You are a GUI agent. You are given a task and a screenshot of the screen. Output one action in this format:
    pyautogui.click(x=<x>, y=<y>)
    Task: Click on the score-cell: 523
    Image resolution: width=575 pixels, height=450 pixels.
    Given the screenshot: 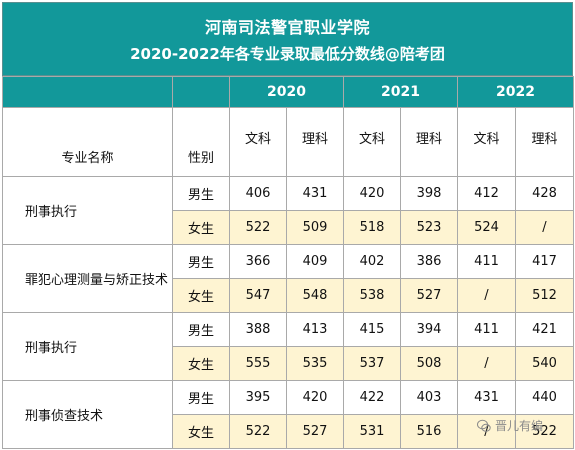 What is the action you would take?
    pyautogui.click(x=429, y=227)
    